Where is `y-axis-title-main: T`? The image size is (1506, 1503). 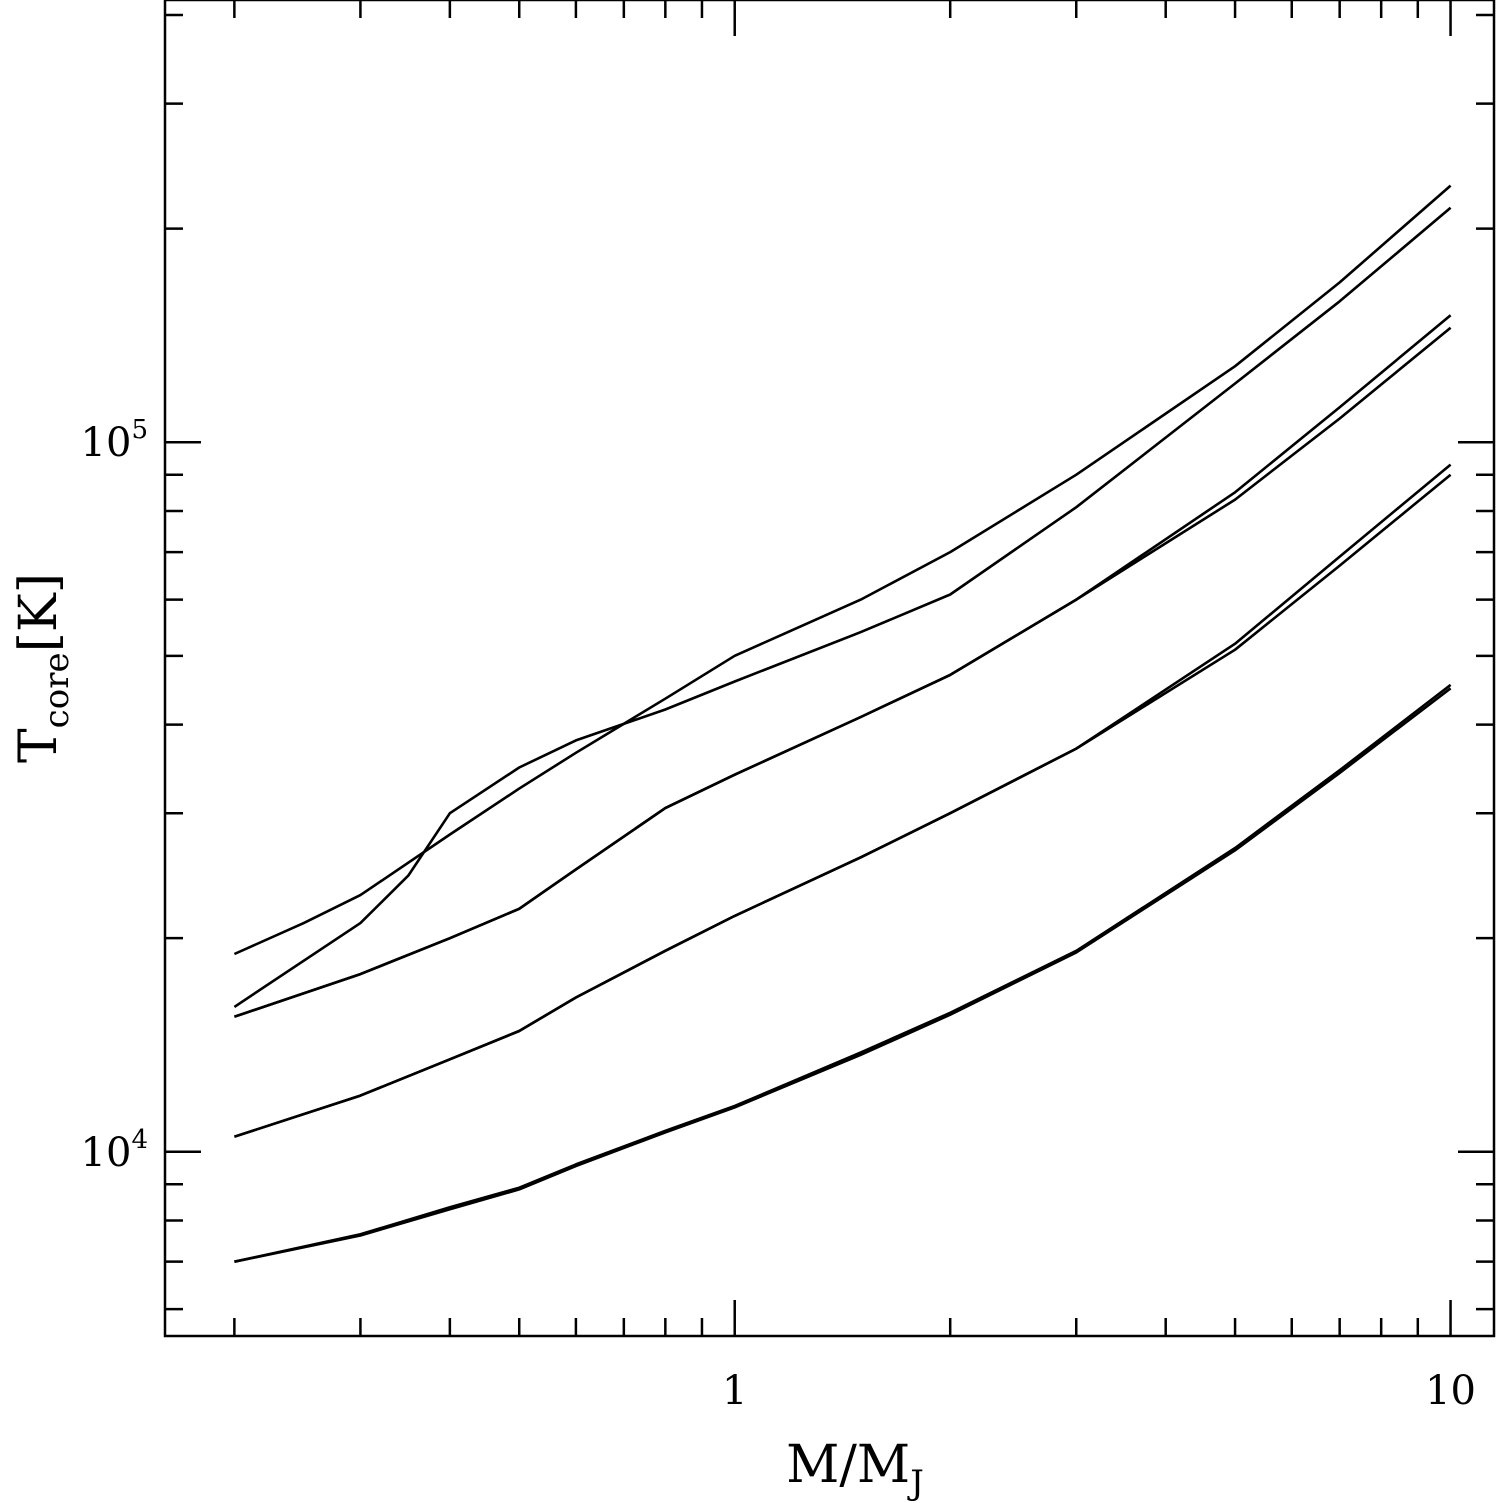
y-axis-title-main: T is located at coordinates (39, 745).